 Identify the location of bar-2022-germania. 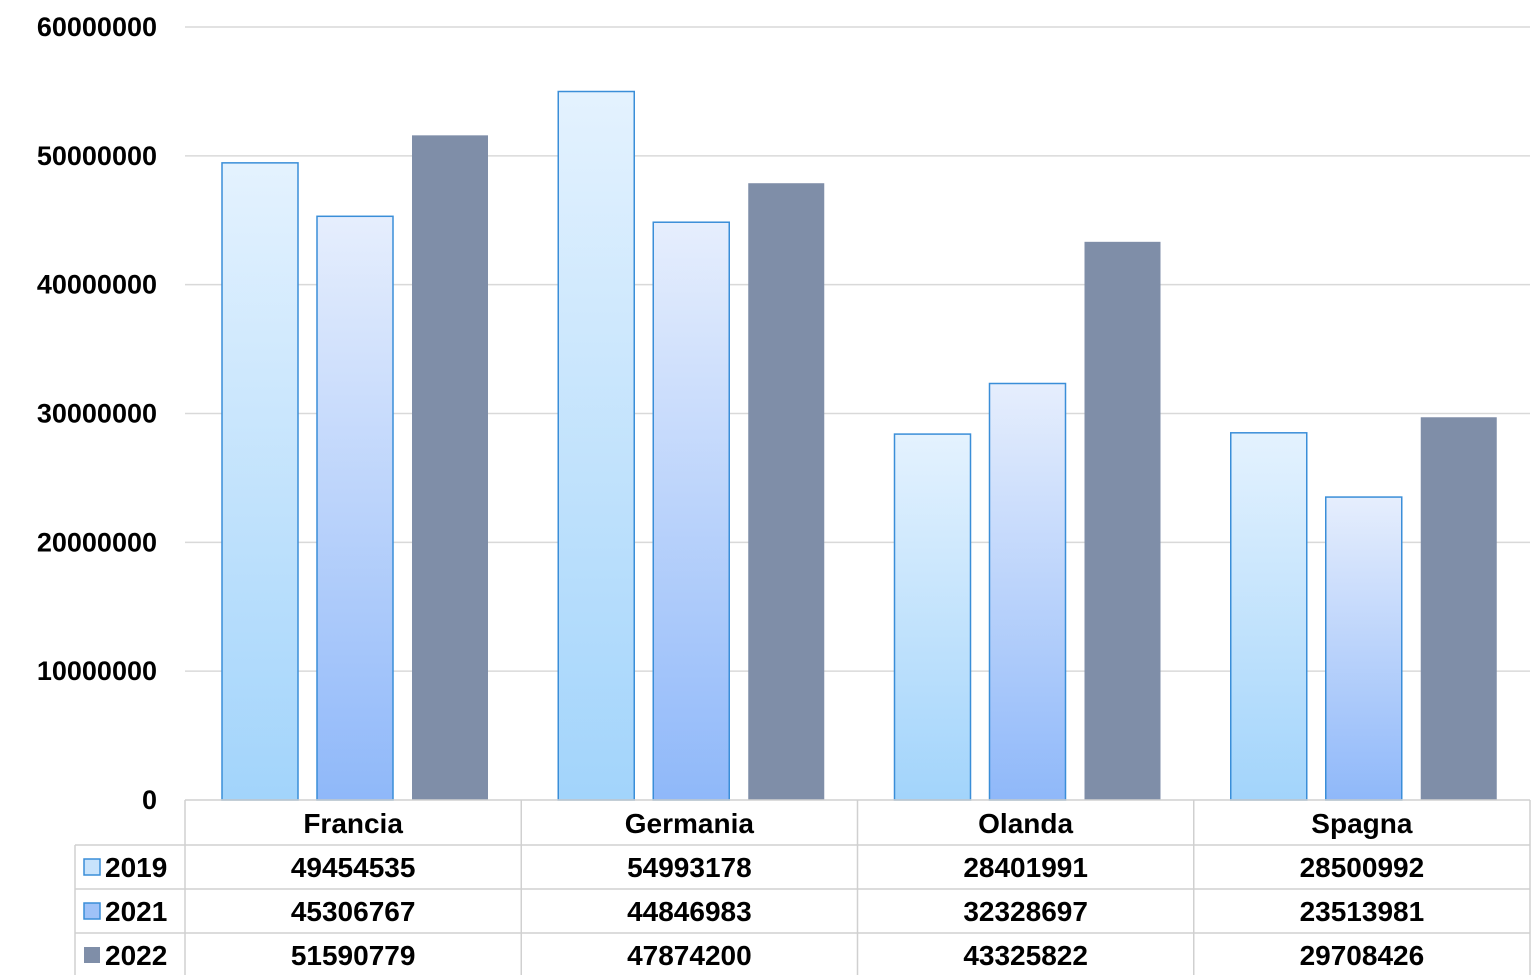
(786, 492).